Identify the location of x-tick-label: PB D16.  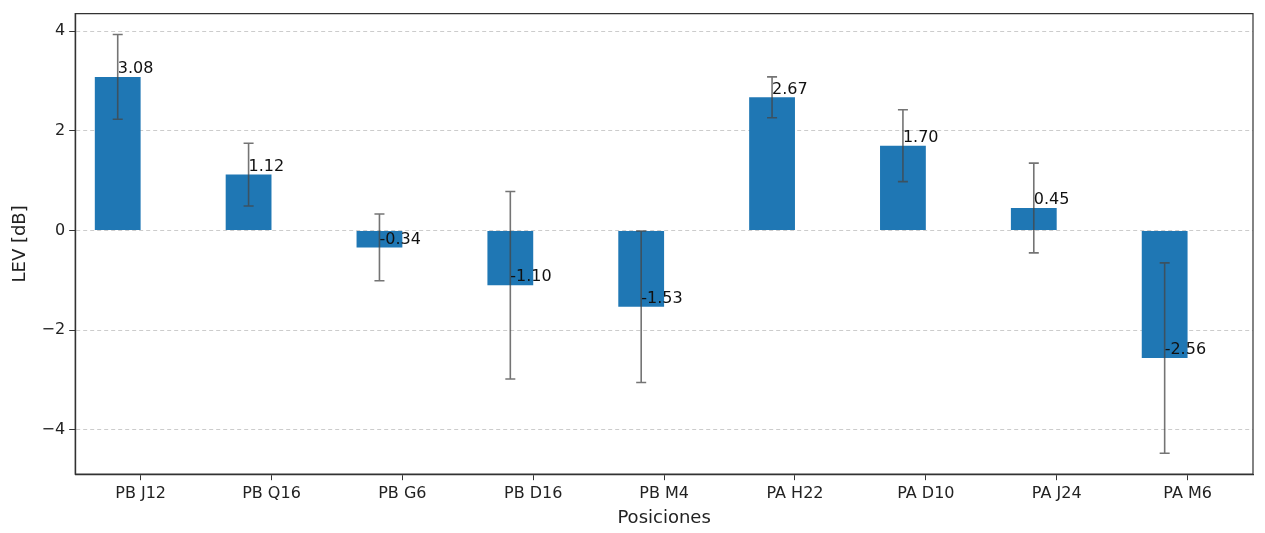
(533, 492).